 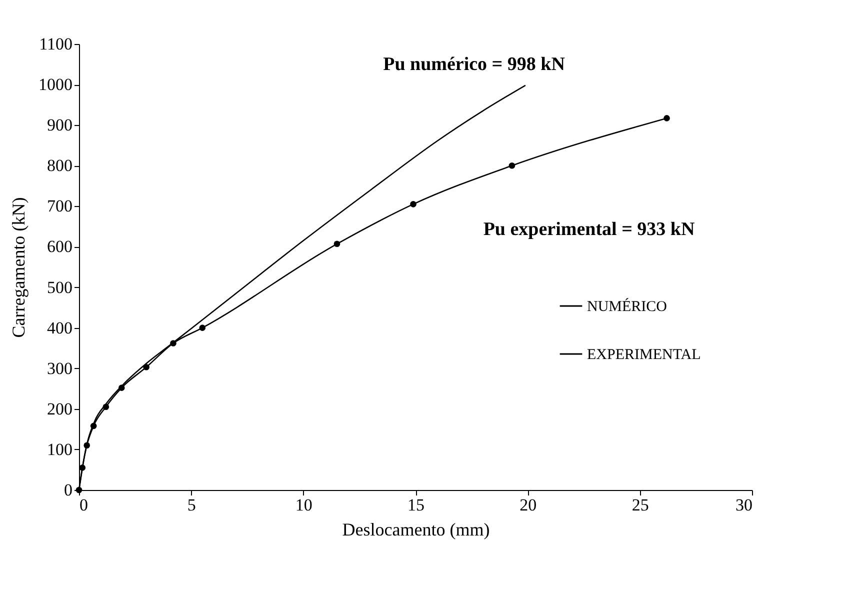 I want to click on y-tick-label: 300, so click(x=59, y=368).